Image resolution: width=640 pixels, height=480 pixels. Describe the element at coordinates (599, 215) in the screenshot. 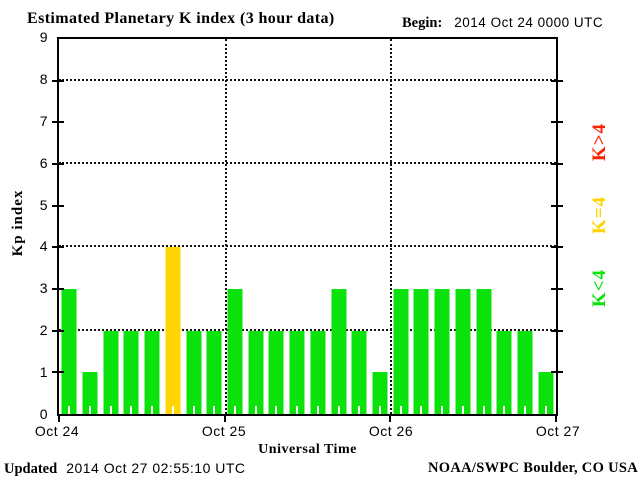

I see `legend-item-K4: K=4` at that location.